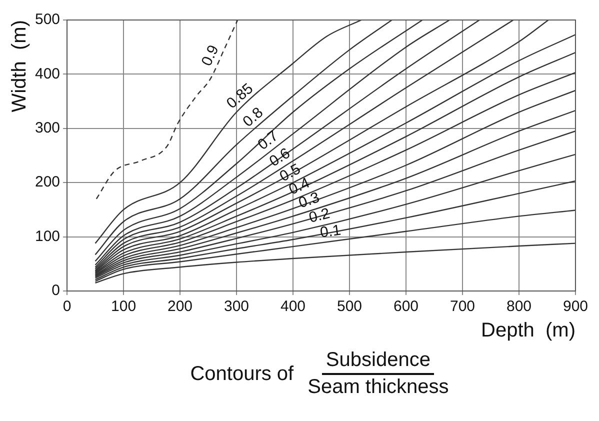 This screenshot has height=421, width=599. I want to click on y-tick-label: 400, so click(47, 73).